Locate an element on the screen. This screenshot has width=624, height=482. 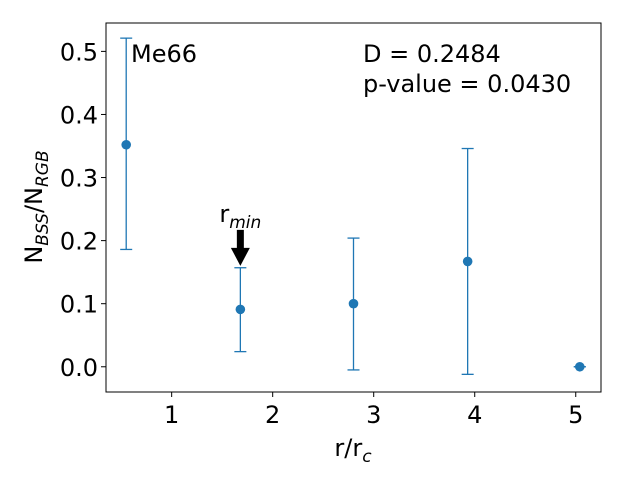
cluster-name-label: Me66 is located at coordinates (164, 54).